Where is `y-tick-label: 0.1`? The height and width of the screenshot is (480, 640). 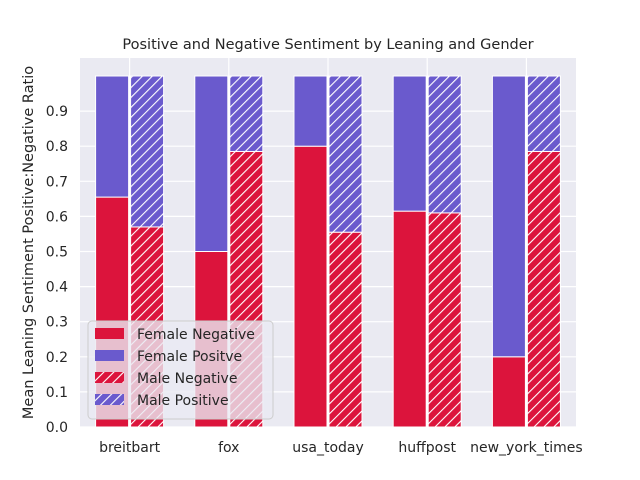 y-tick-label: 0.1 is located at coordinates (57, 393).